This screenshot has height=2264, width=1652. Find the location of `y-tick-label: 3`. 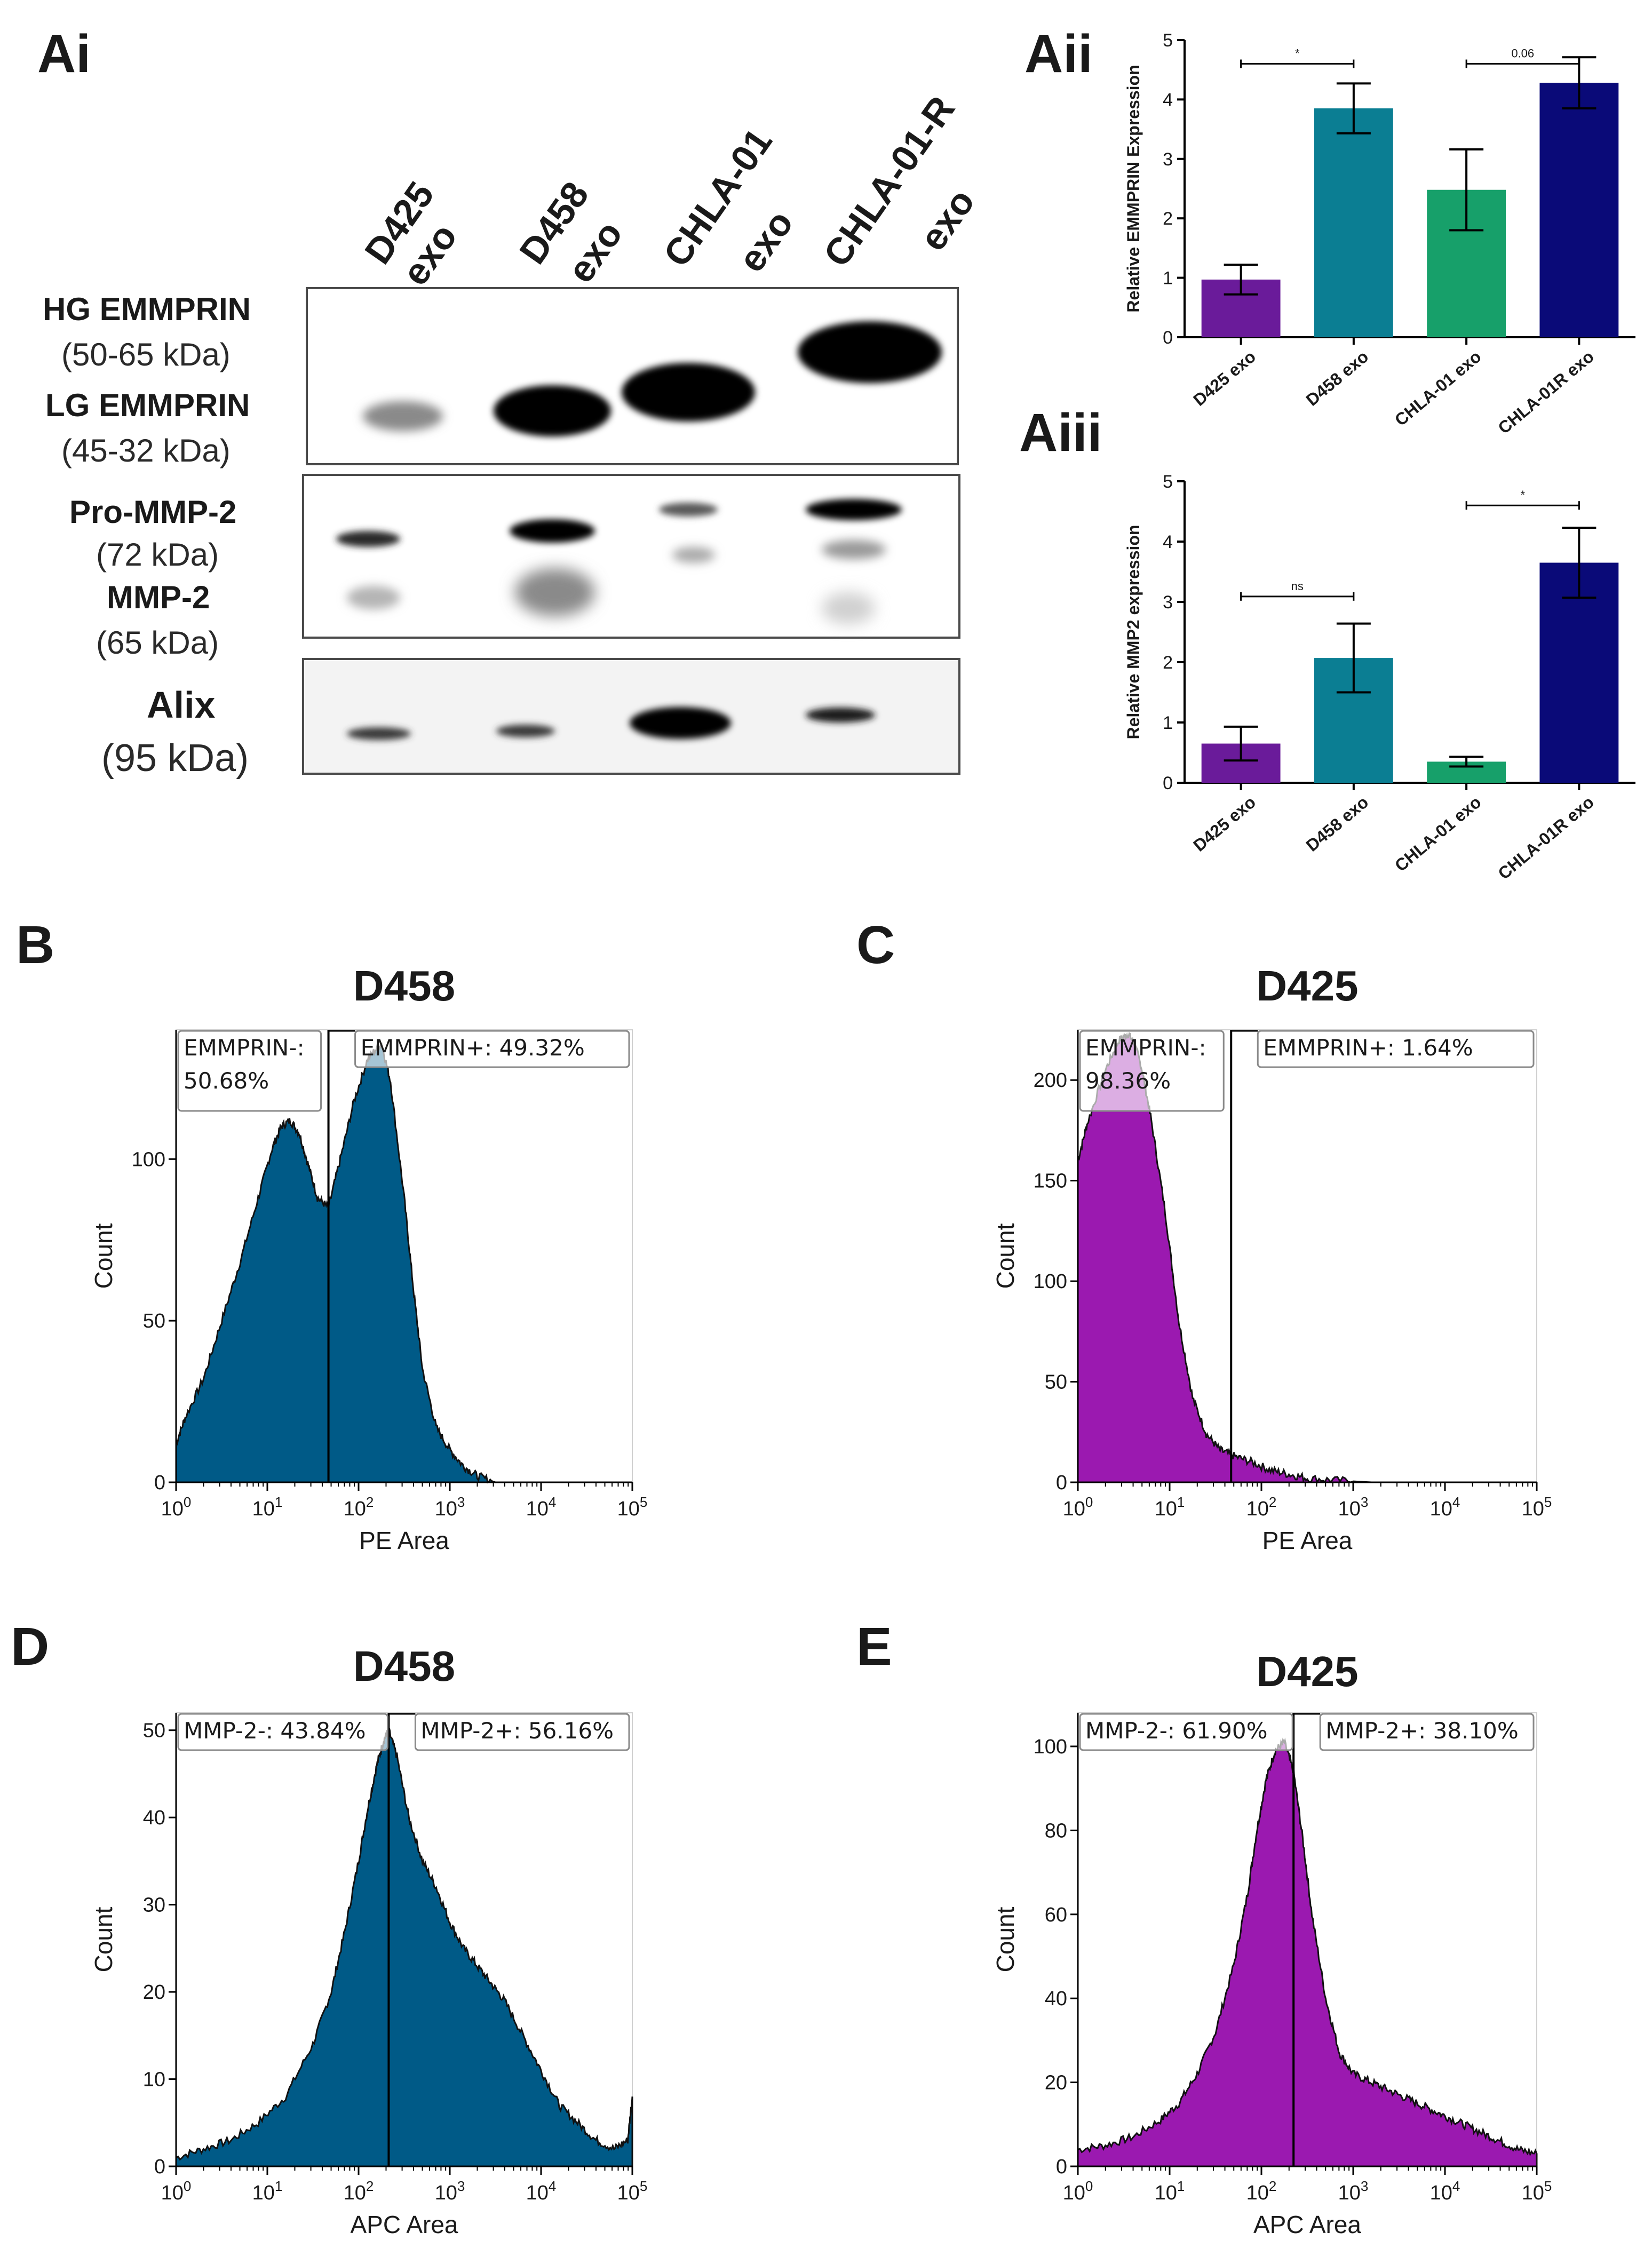

y-tick-label: 3 is located at coordinates (1168, 159).